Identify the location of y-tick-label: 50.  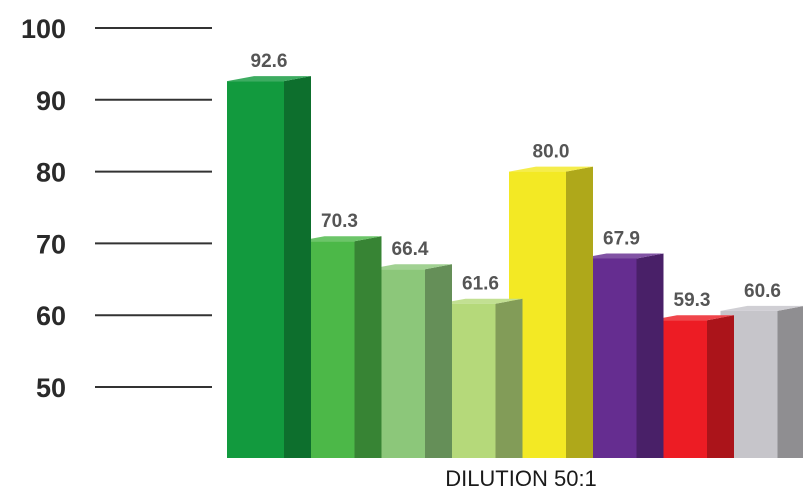
(51, 388).